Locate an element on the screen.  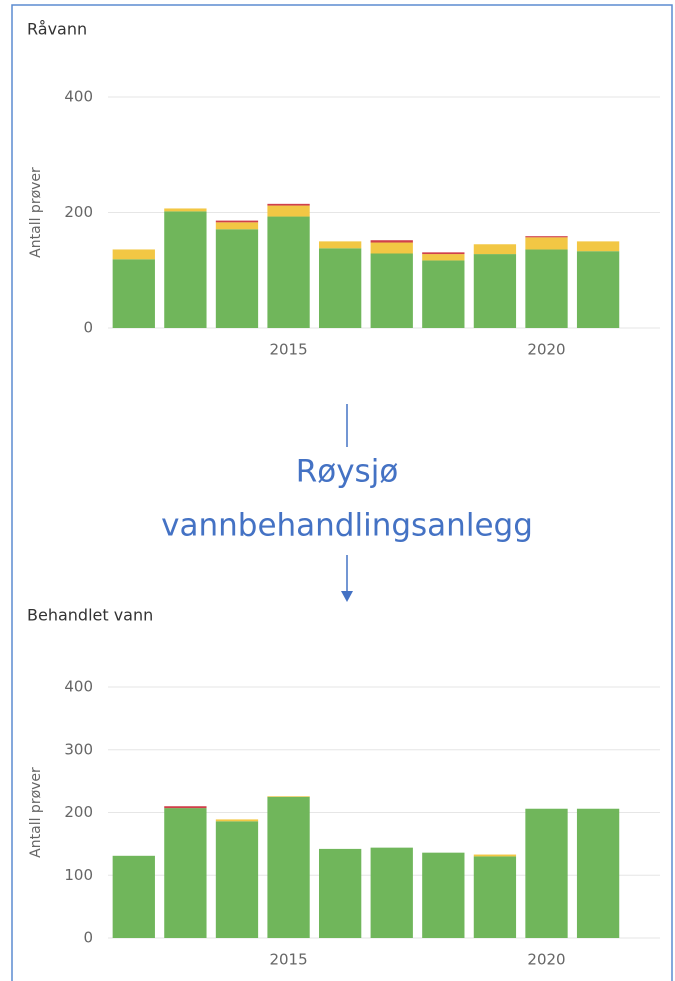
y-tick-label: 100 is located at coordinates (78, 875).